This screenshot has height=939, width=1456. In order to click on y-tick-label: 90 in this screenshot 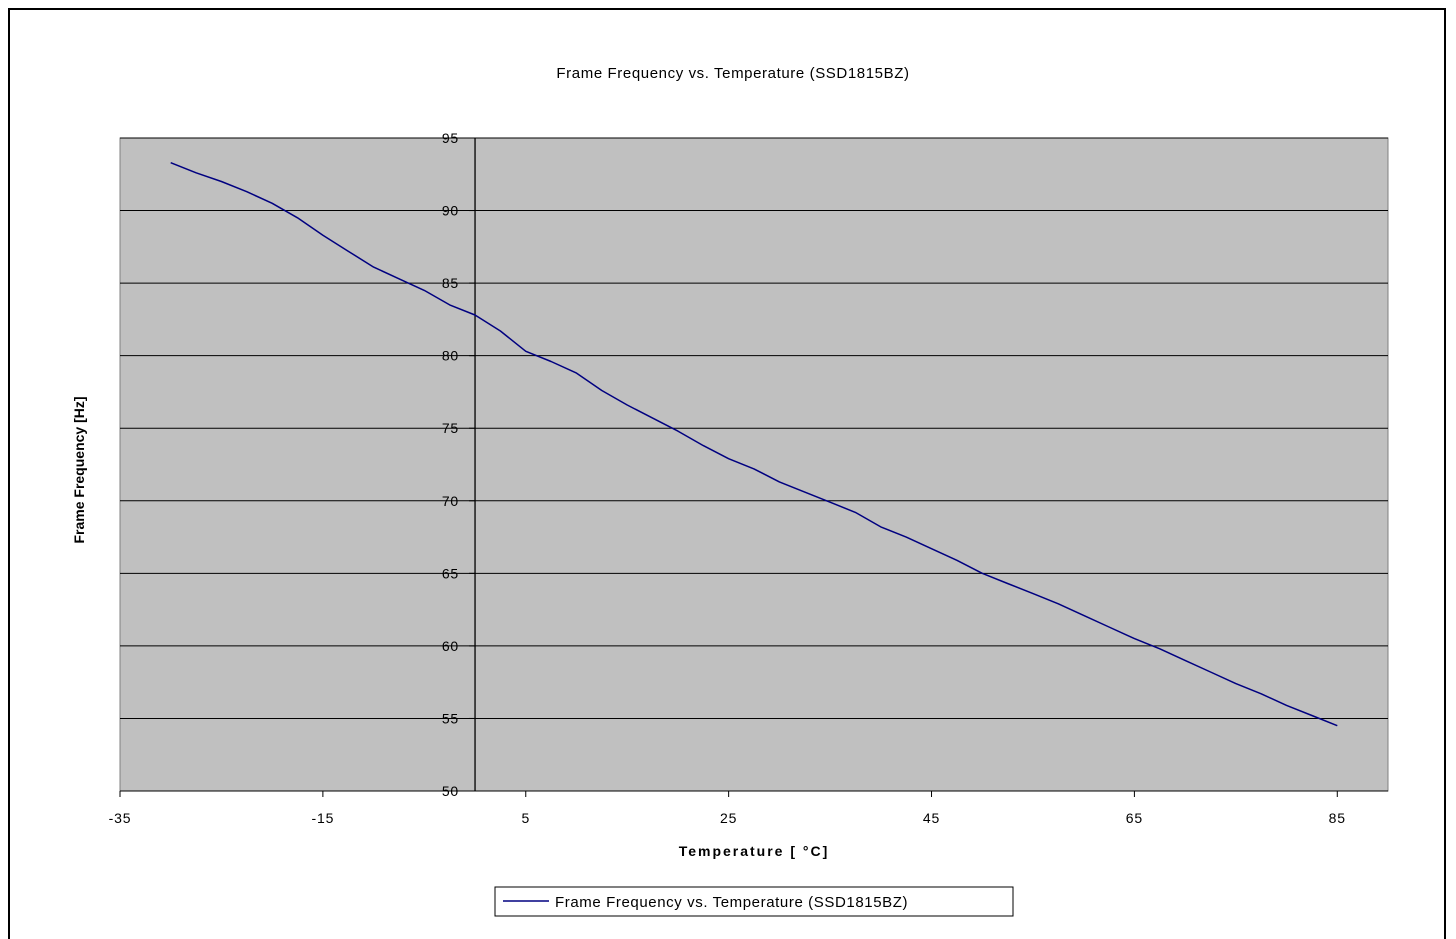, I will do `click(450, 211)`.